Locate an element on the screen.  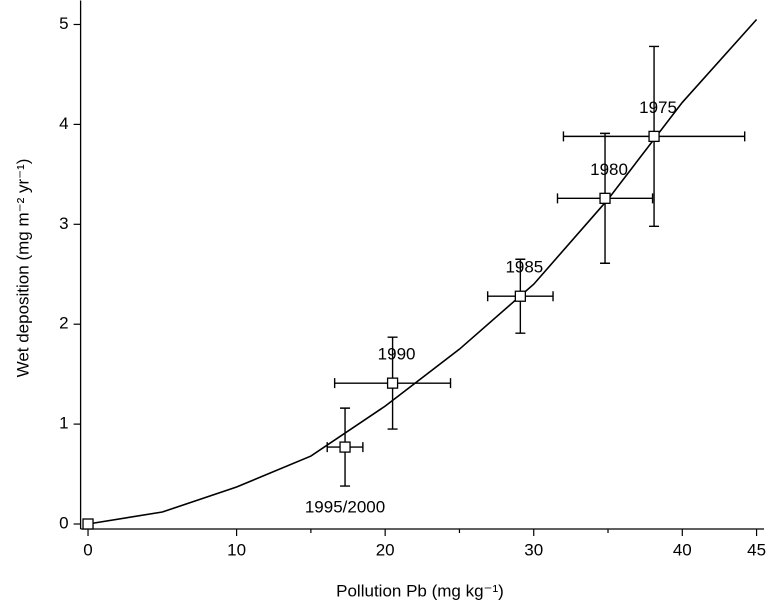
point-label: 1985 is located at coordinates (524, 267).